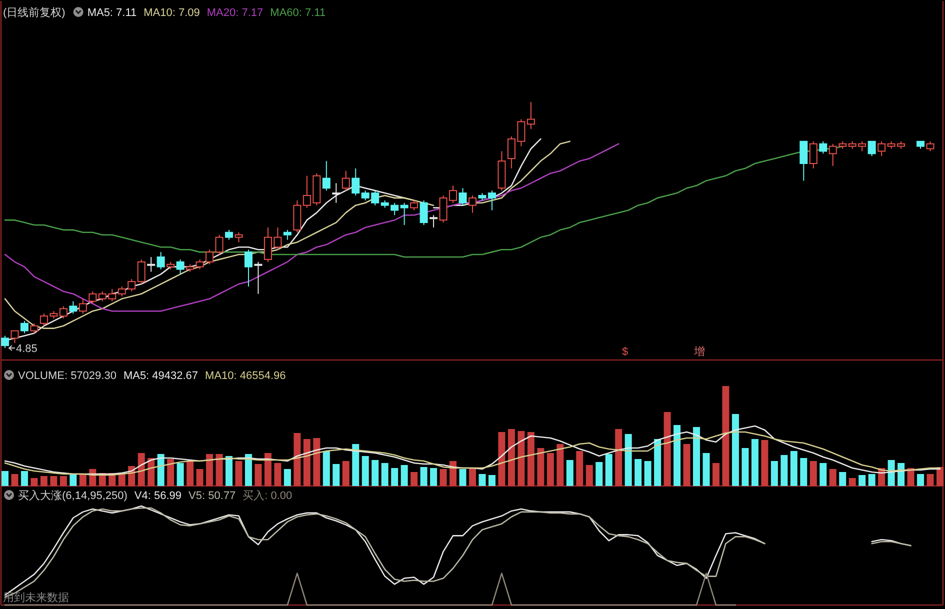  What do you see at coordinates (245, 376) in the screenshot?
I see `text: MA10: 46554.96` at bounding box center [245, 376].